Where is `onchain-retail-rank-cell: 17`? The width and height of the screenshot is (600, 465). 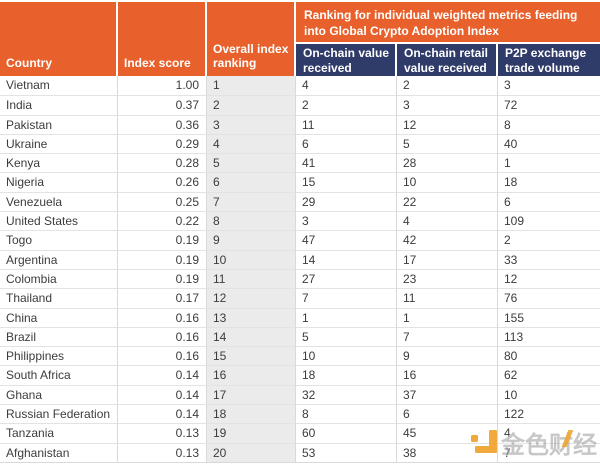
onchain-retail-rank-cell: 17 is located at coordinates (447, 259).